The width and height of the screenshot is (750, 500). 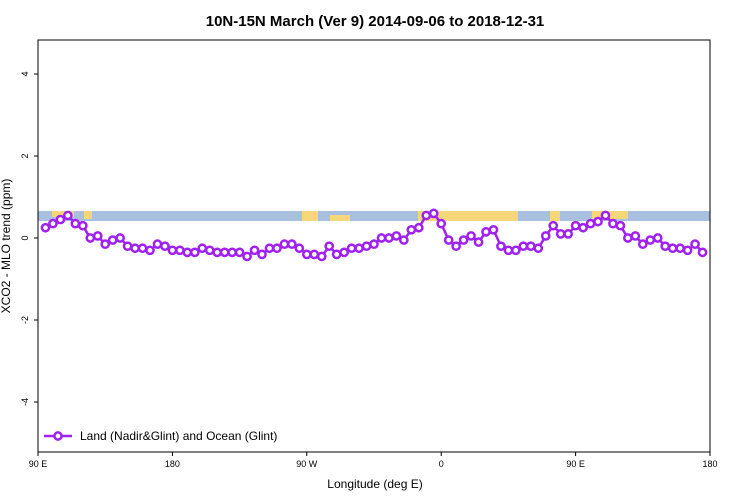 I want to click on y-tick-label: 2, so click(x=25, y=156).